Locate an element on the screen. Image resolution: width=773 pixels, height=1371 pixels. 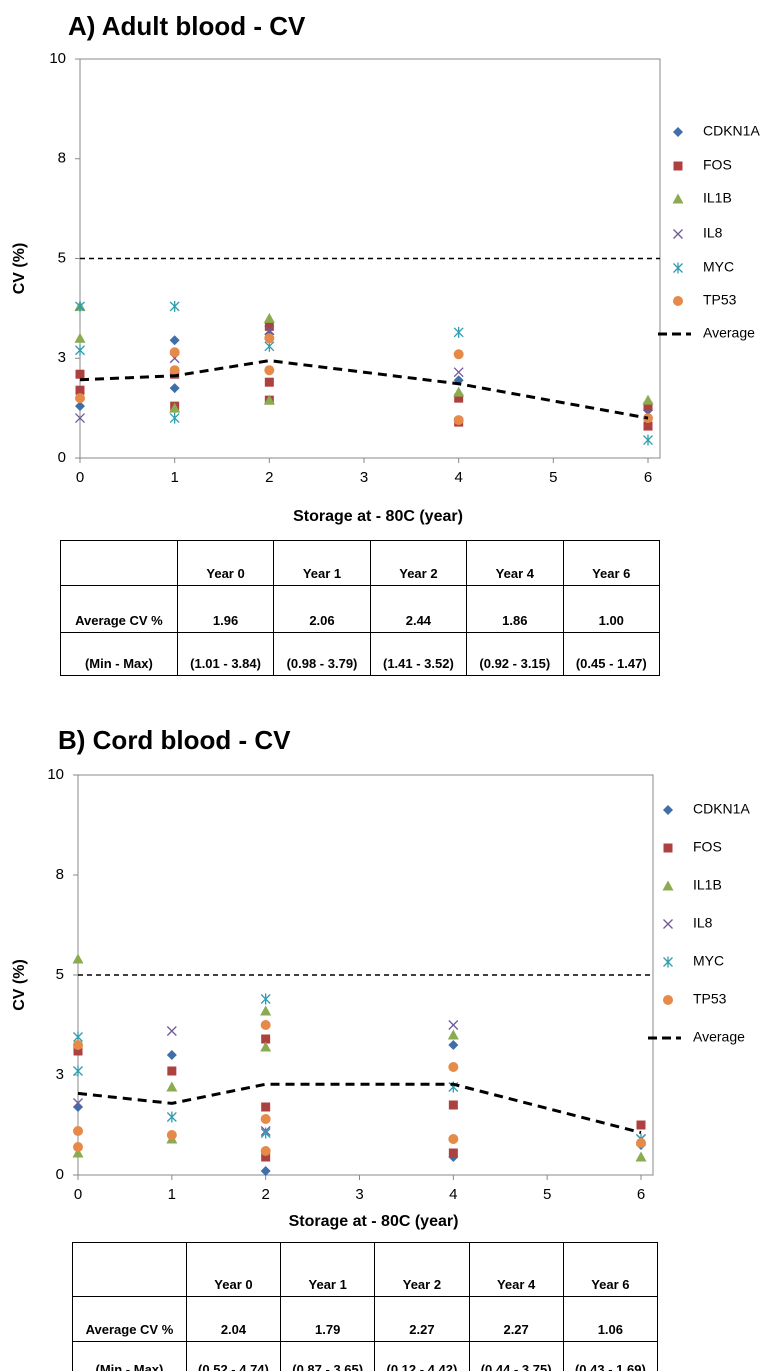
legend-label: MYC is located at coordinates (708, 961).